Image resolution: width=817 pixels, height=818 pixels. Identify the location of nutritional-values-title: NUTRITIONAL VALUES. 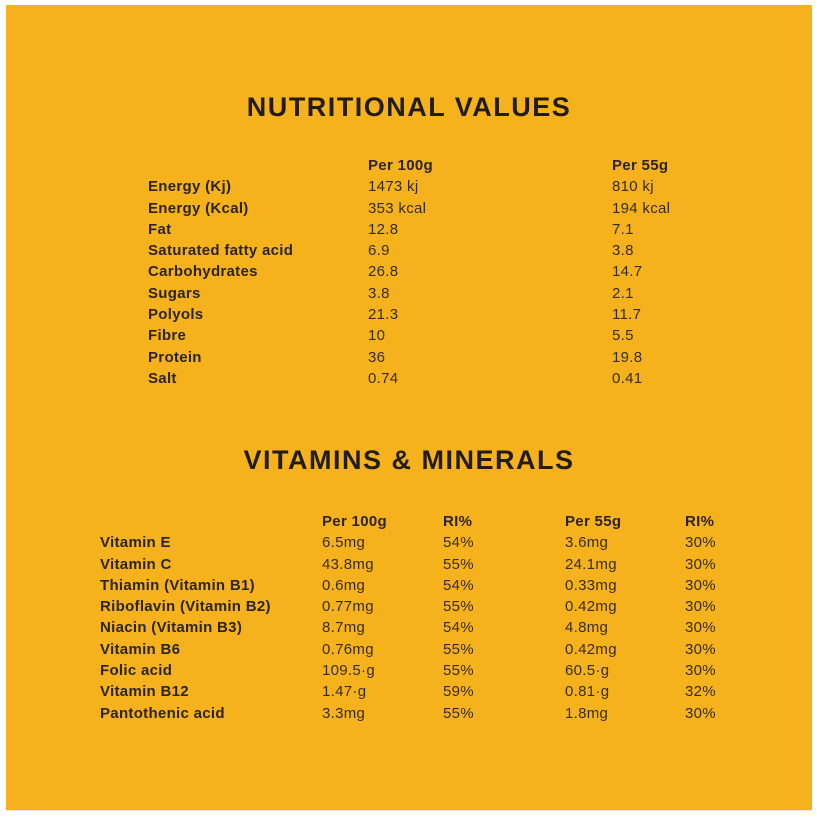
(409, 107).